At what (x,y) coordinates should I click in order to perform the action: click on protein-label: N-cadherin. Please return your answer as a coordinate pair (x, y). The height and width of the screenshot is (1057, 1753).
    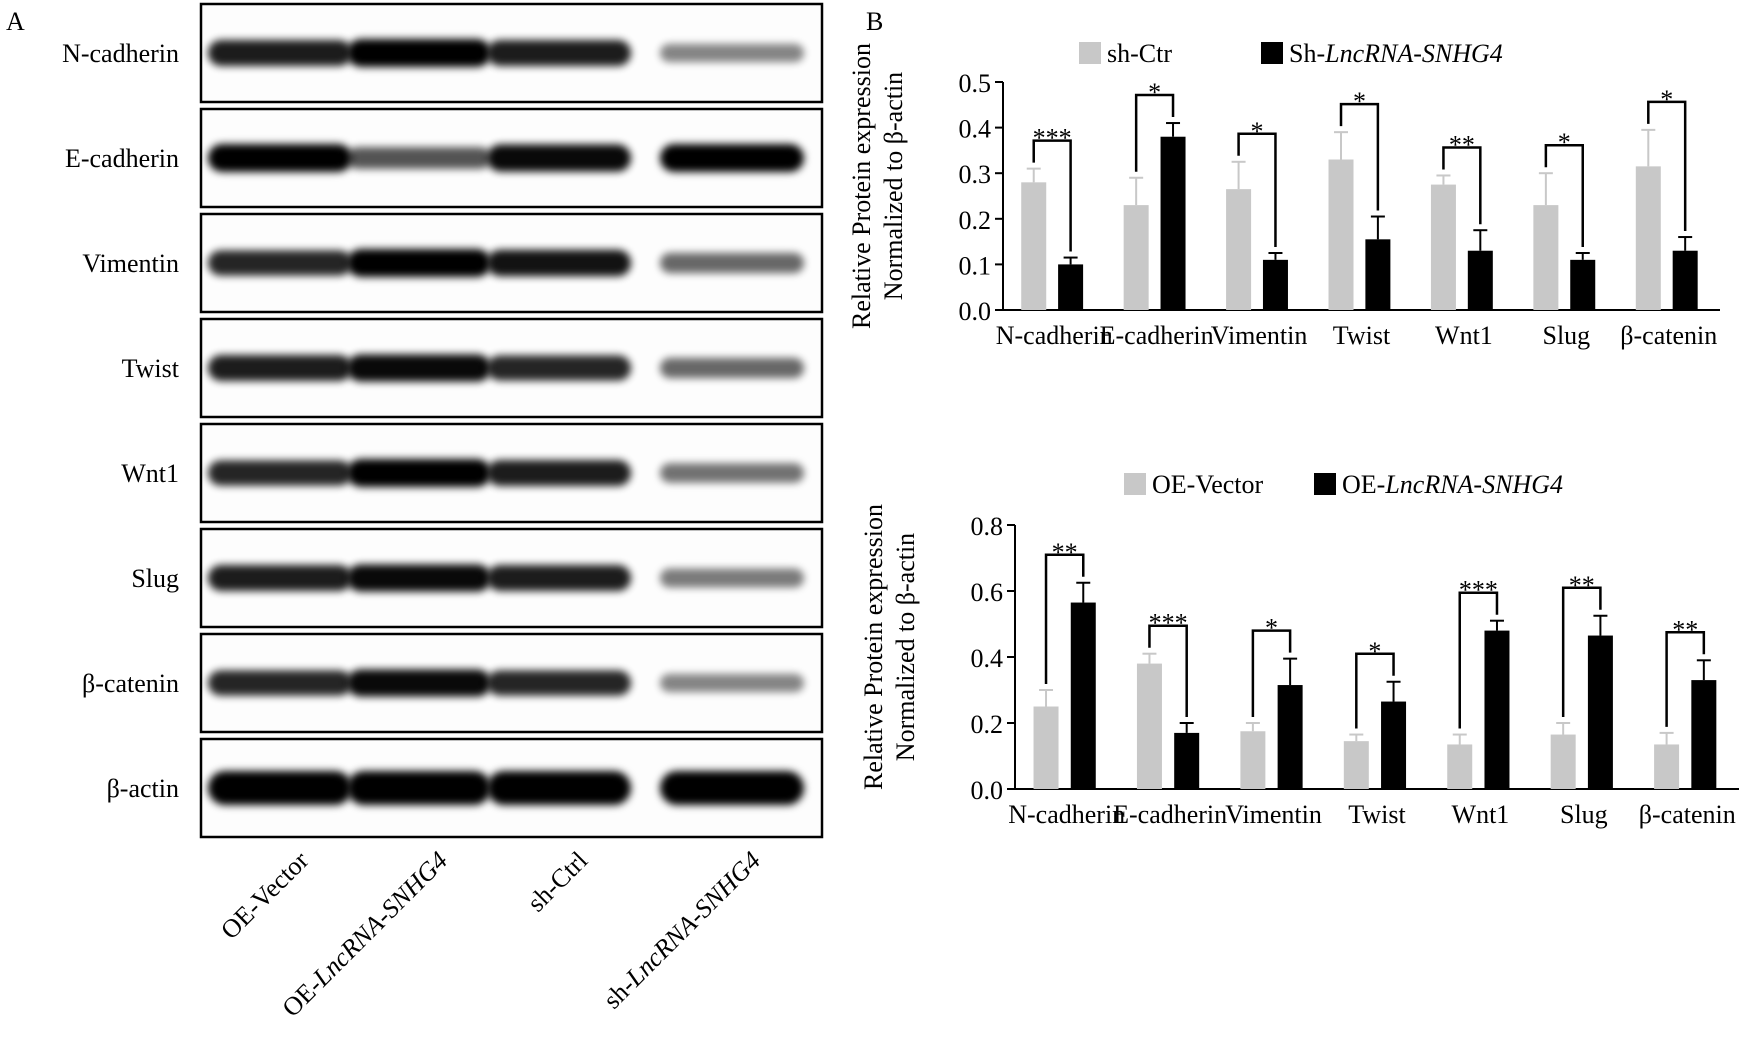
    Looking at the image, I should click on (120, 53).